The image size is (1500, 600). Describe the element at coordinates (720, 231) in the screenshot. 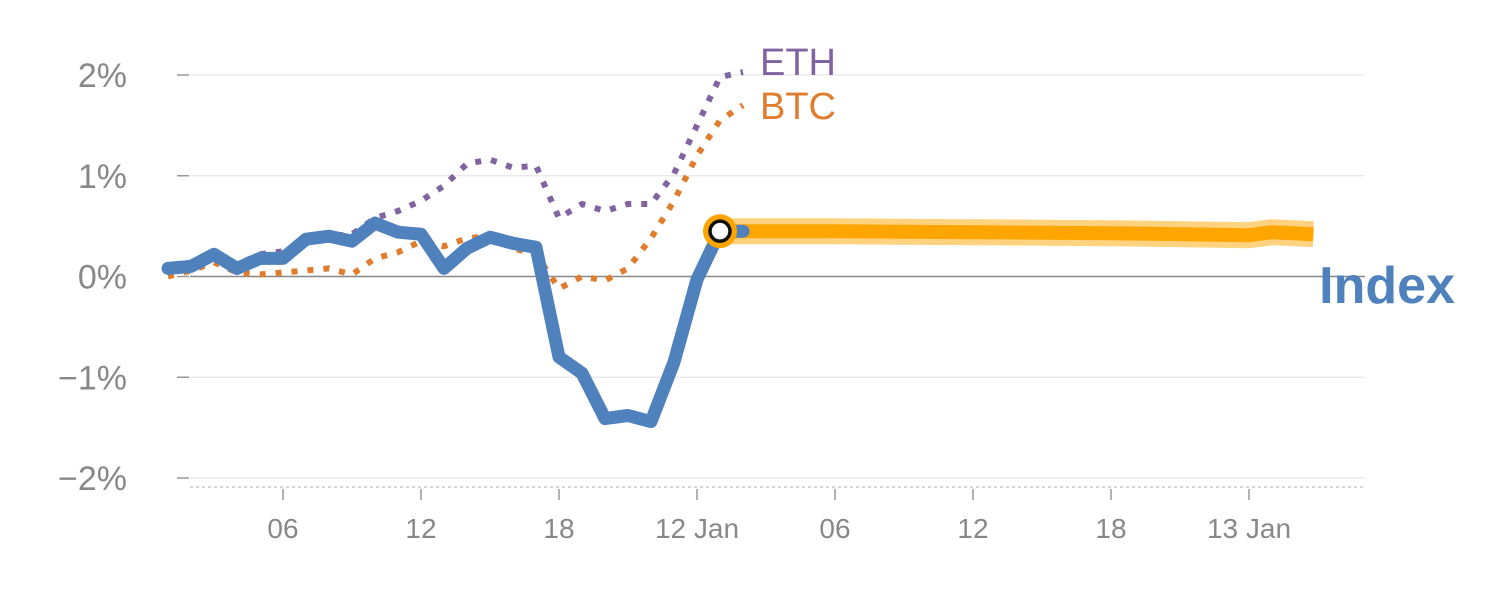

I see `current-marker-dot` at that location.